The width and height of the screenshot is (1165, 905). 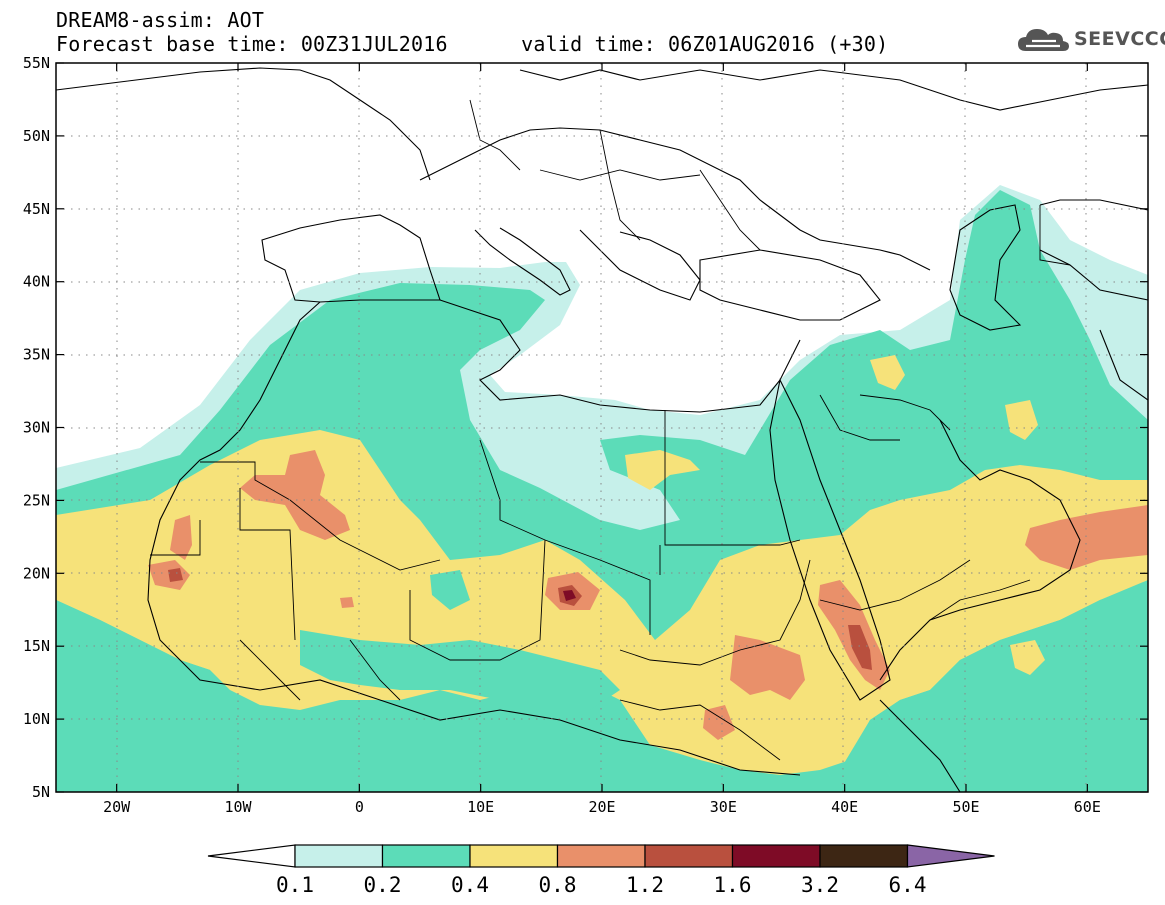 I want to click on lat-tick-label: 45N, so click(x=36, y=209).